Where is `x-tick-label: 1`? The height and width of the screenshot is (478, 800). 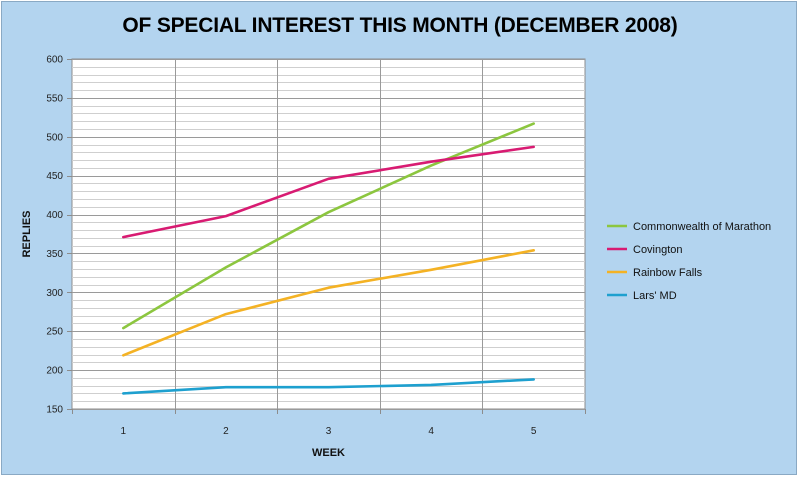 x-tick-label: 1 is located at coordinates (124, 431).